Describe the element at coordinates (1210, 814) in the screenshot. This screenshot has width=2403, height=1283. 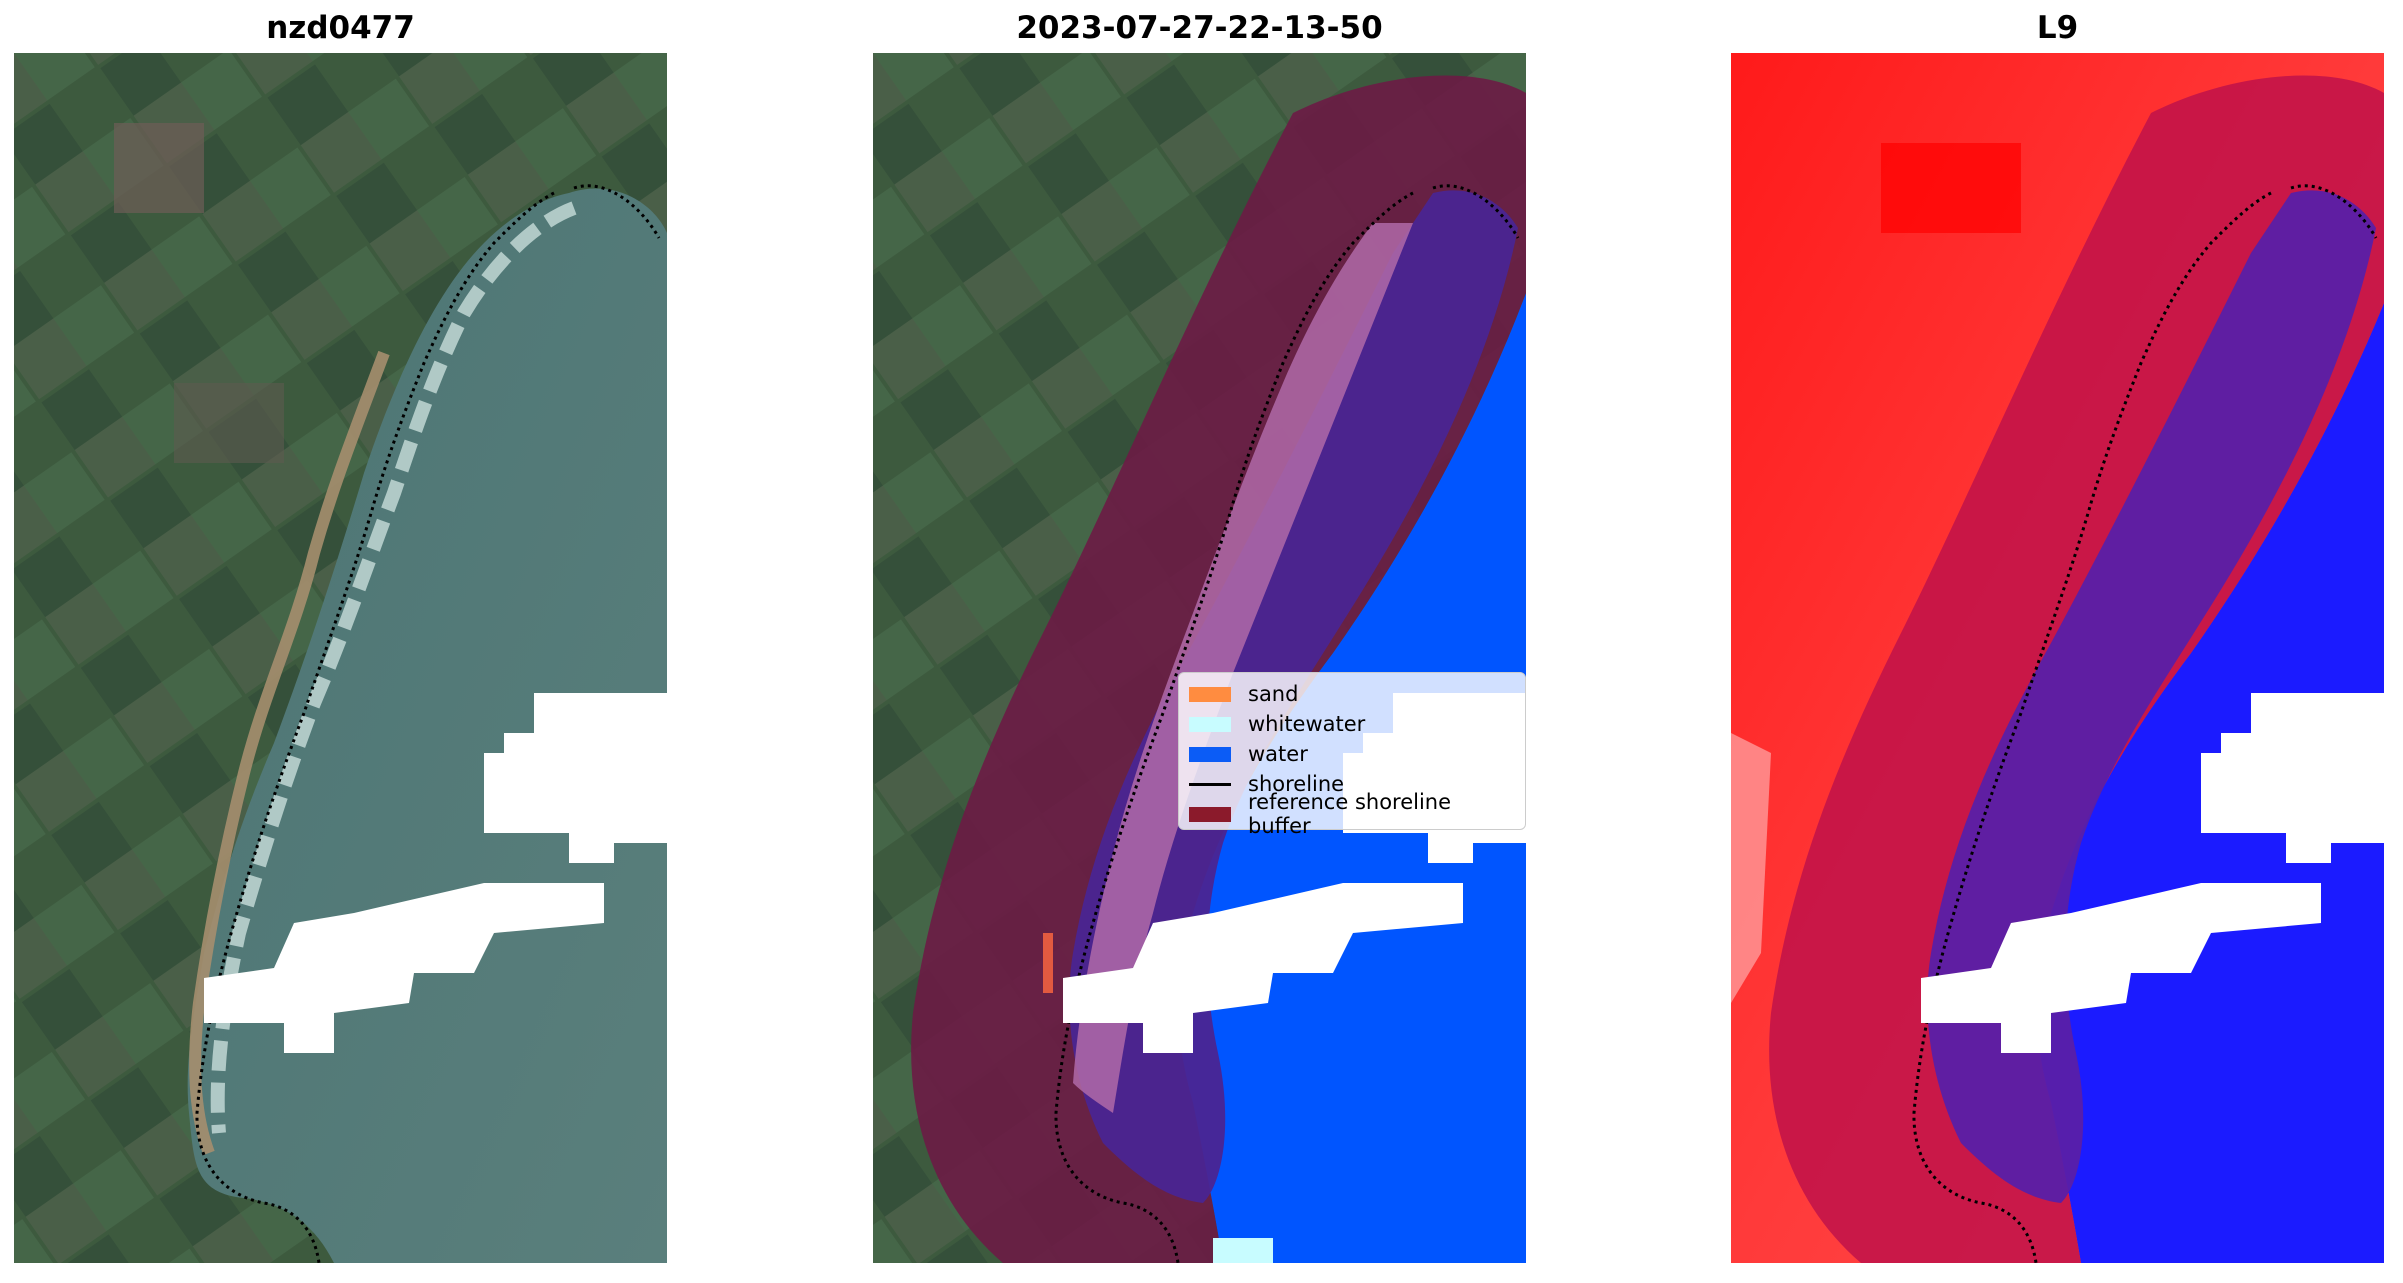
I see `legend-swatch-buffer` at that location.